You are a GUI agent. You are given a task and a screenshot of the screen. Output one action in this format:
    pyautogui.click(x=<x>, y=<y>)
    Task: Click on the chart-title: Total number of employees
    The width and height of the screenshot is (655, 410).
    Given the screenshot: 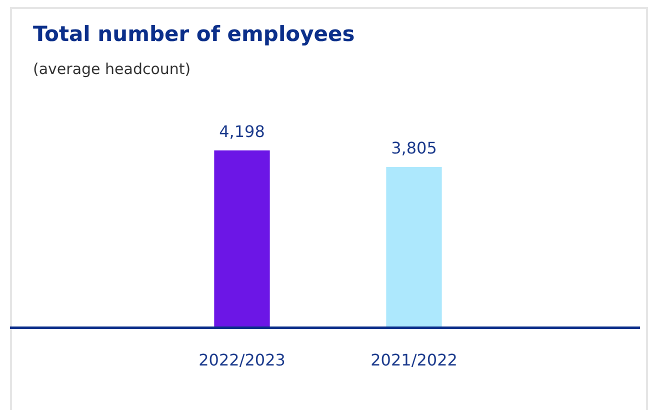 What is the action you would take?
    pyautogui.click(x=194, y=34)
    